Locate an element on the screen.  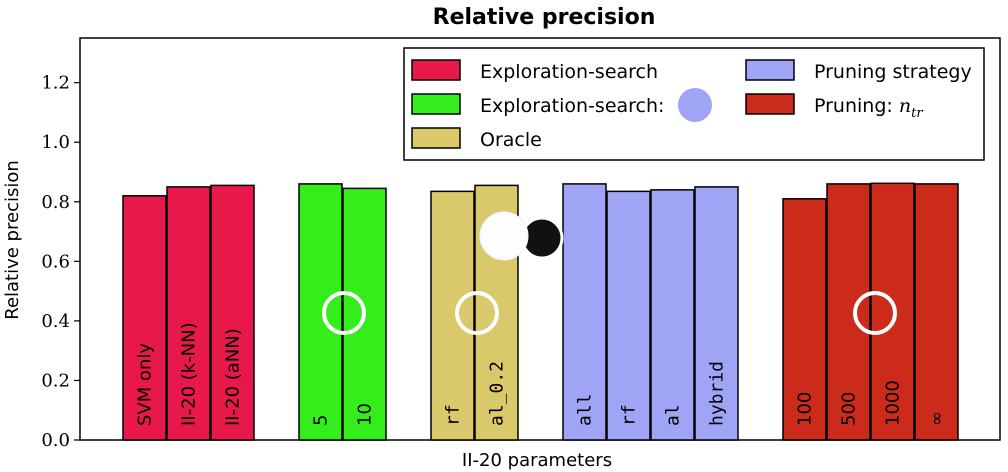
bar-label: 1000 is located at coordinates (893, 403).